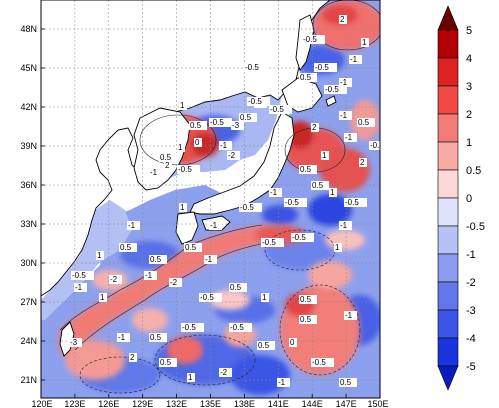  Describe the element at coordinates (28, 29) in the screenshot. I see `lat-label: 48N` at that location.